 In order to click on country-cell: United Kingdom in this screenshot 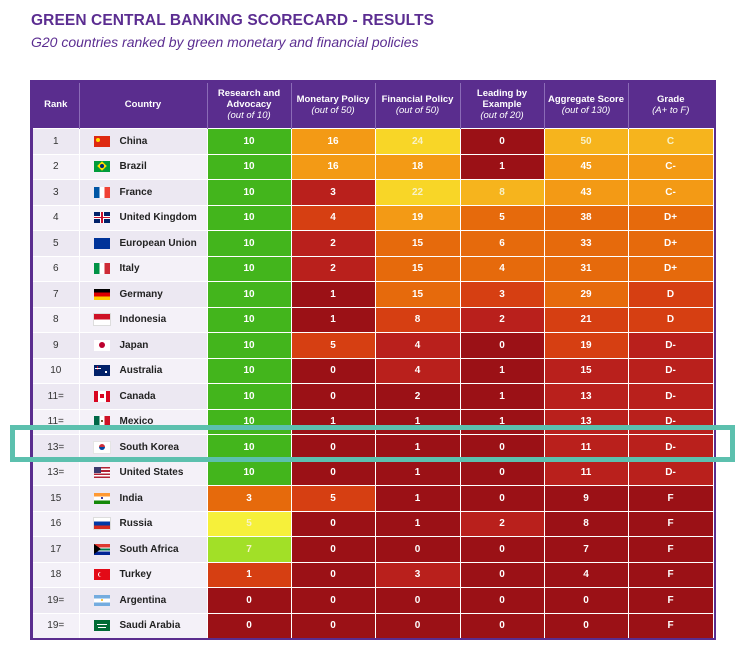, I will do `click(143, 217)`.